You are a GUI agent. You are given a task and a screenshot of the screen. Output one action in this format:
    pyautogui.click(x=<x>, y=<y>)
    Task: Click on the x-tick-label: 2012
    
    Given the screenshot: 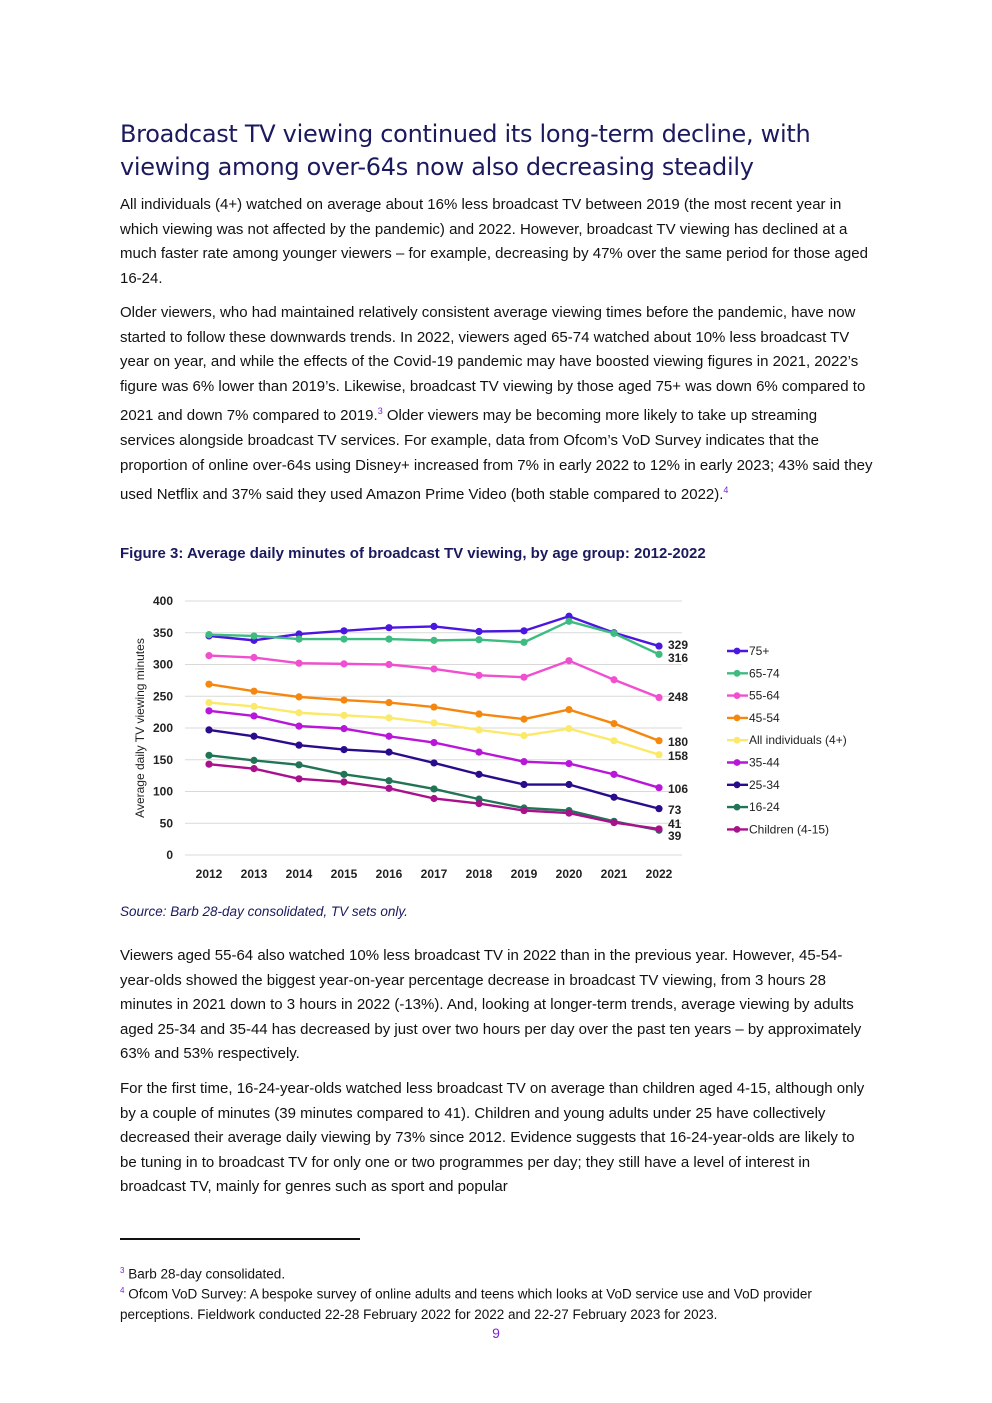 What is the action you would take?
    pyautogui.click(x=209, y=874)
    